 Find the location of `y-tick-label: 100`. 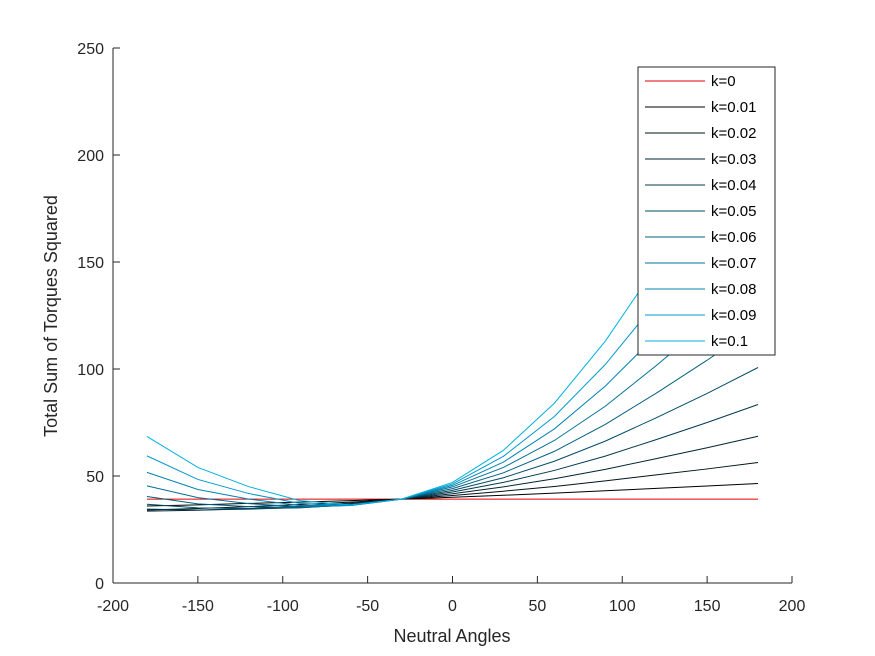

y-tick-label: 100 is located at coordinates (90, 370).